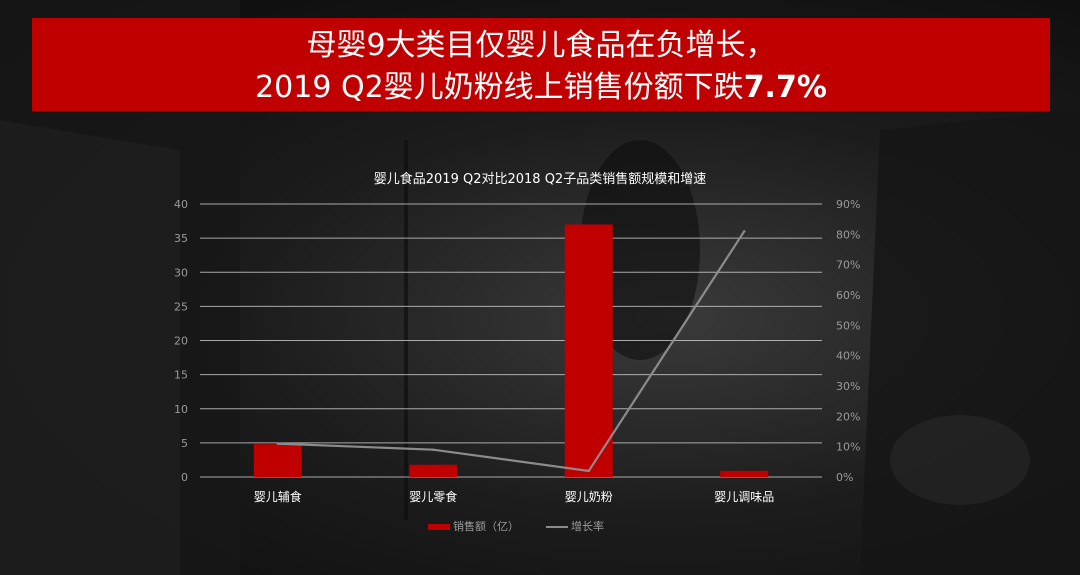 The width and height of the screenshot is (1080, 575). Describe the element at coordinates (184, 477) in the screenshot. I see `y-left-tick-label: 0` at that location.